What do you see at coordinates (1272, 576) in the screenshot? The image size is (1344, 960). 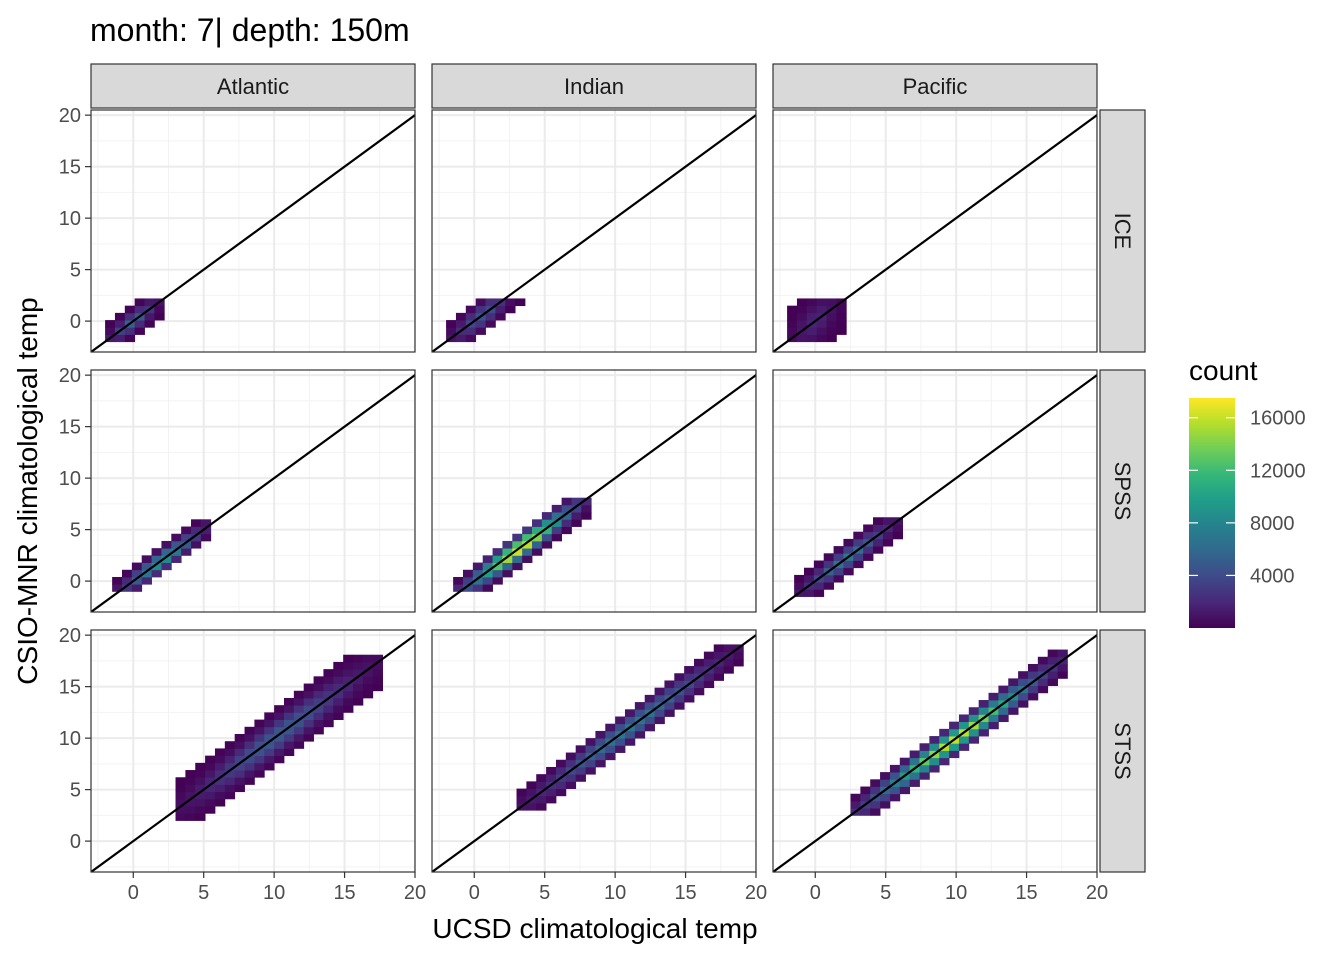 I see `colorbar-label: 4000` at bounding box center [1272, 576].